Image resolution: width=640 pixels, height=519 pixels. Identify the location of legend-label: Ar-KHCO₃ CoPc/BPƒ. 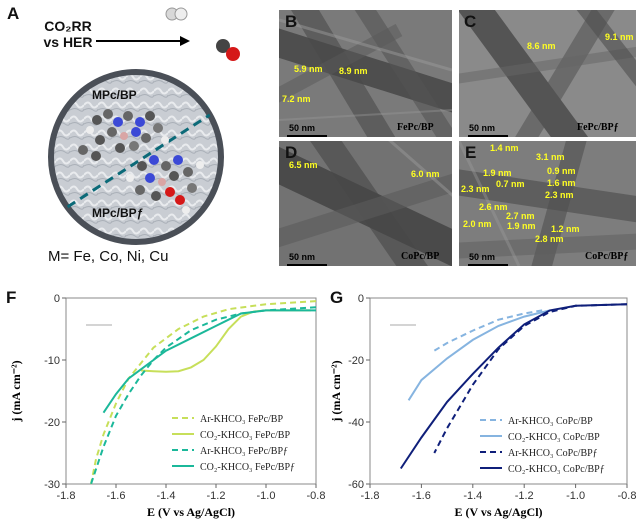
(553, 453).